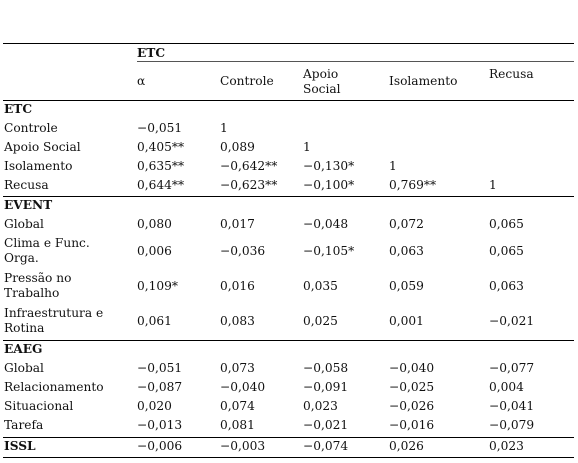  I want to click on table-cell: 0,059, so click(406, 286).